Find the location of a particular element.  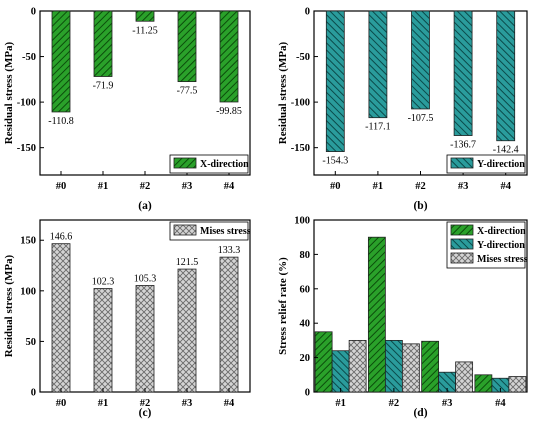

data-label: 133.3 is located at coordinates (229, 250).